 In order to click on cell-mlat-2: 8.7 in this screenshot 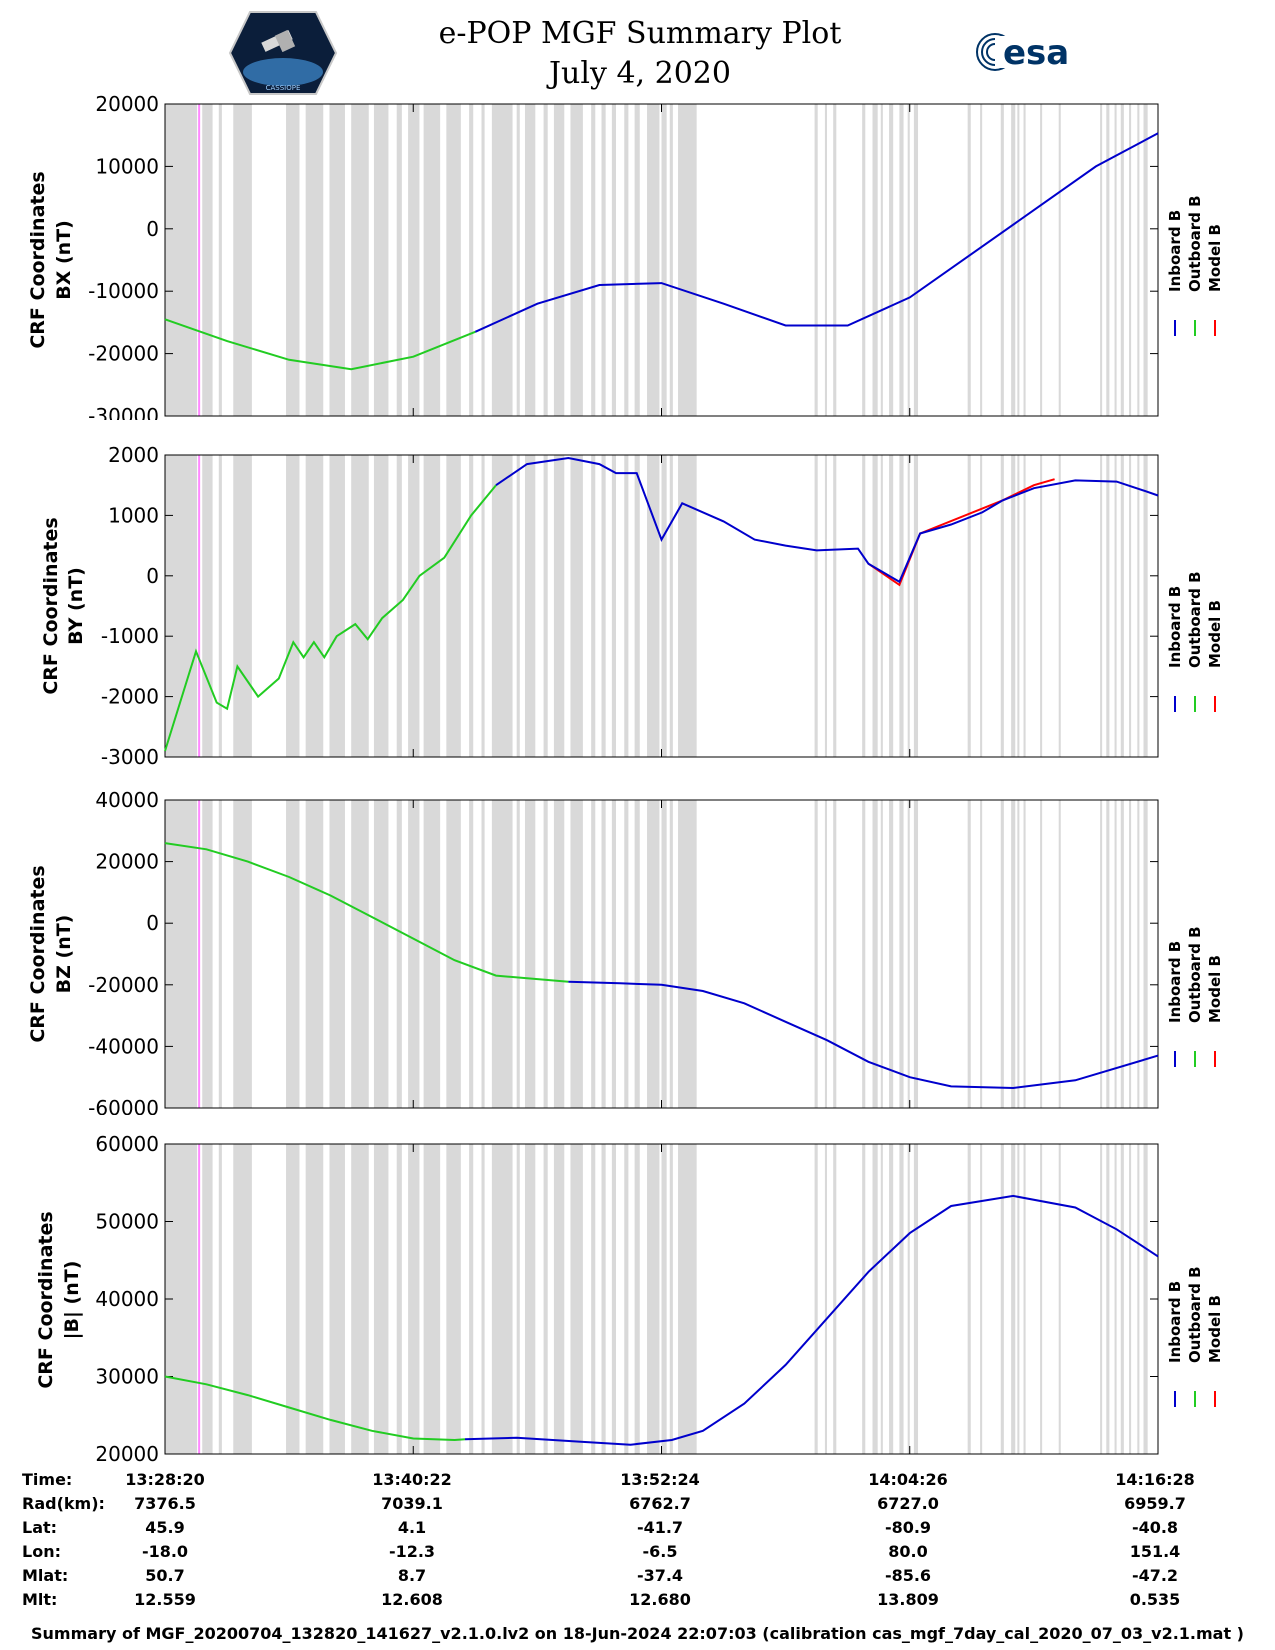, I will do `click(412, 1575)`.